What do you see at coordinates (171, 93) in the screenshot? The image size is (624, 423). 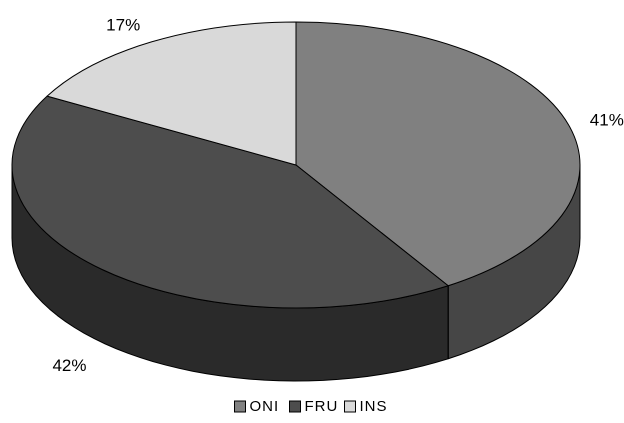 I see `pie-slice-ins` at bounding box center [171, 93].